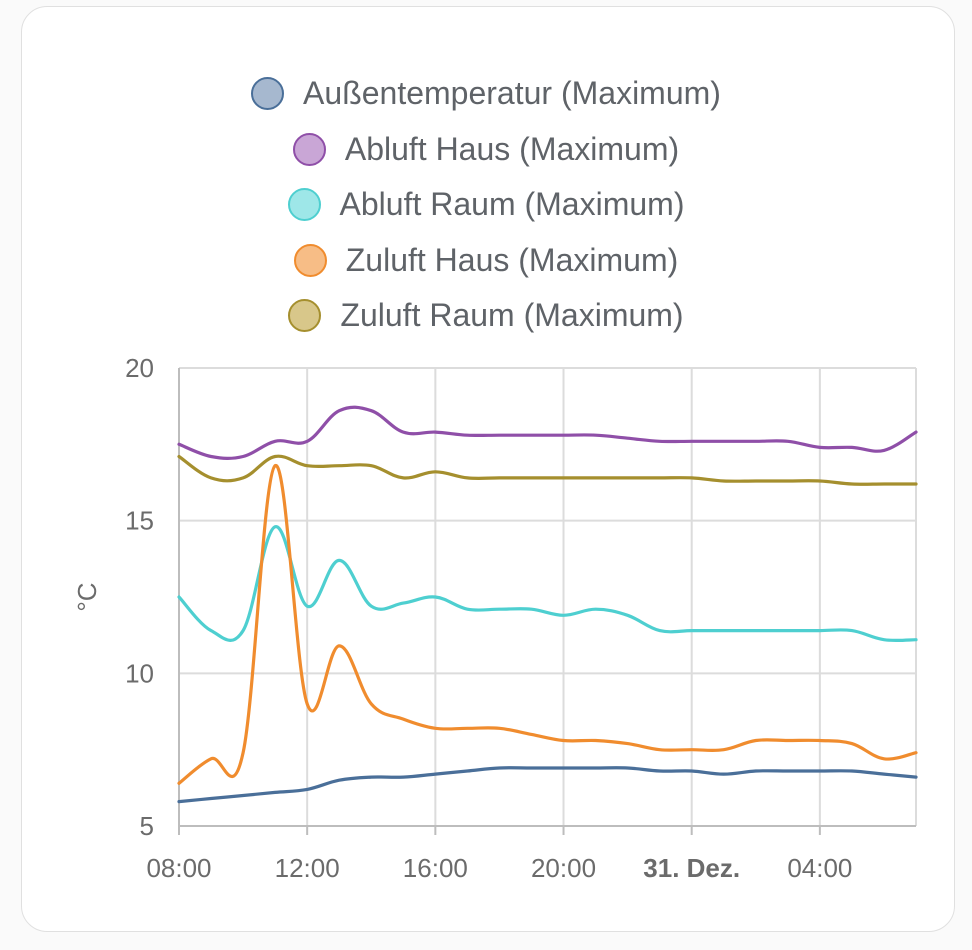  What do you see at coordinates (563, 868) in the screenshot?
I see `x-tick-label: 20:00` at bounding box center [563, 868].